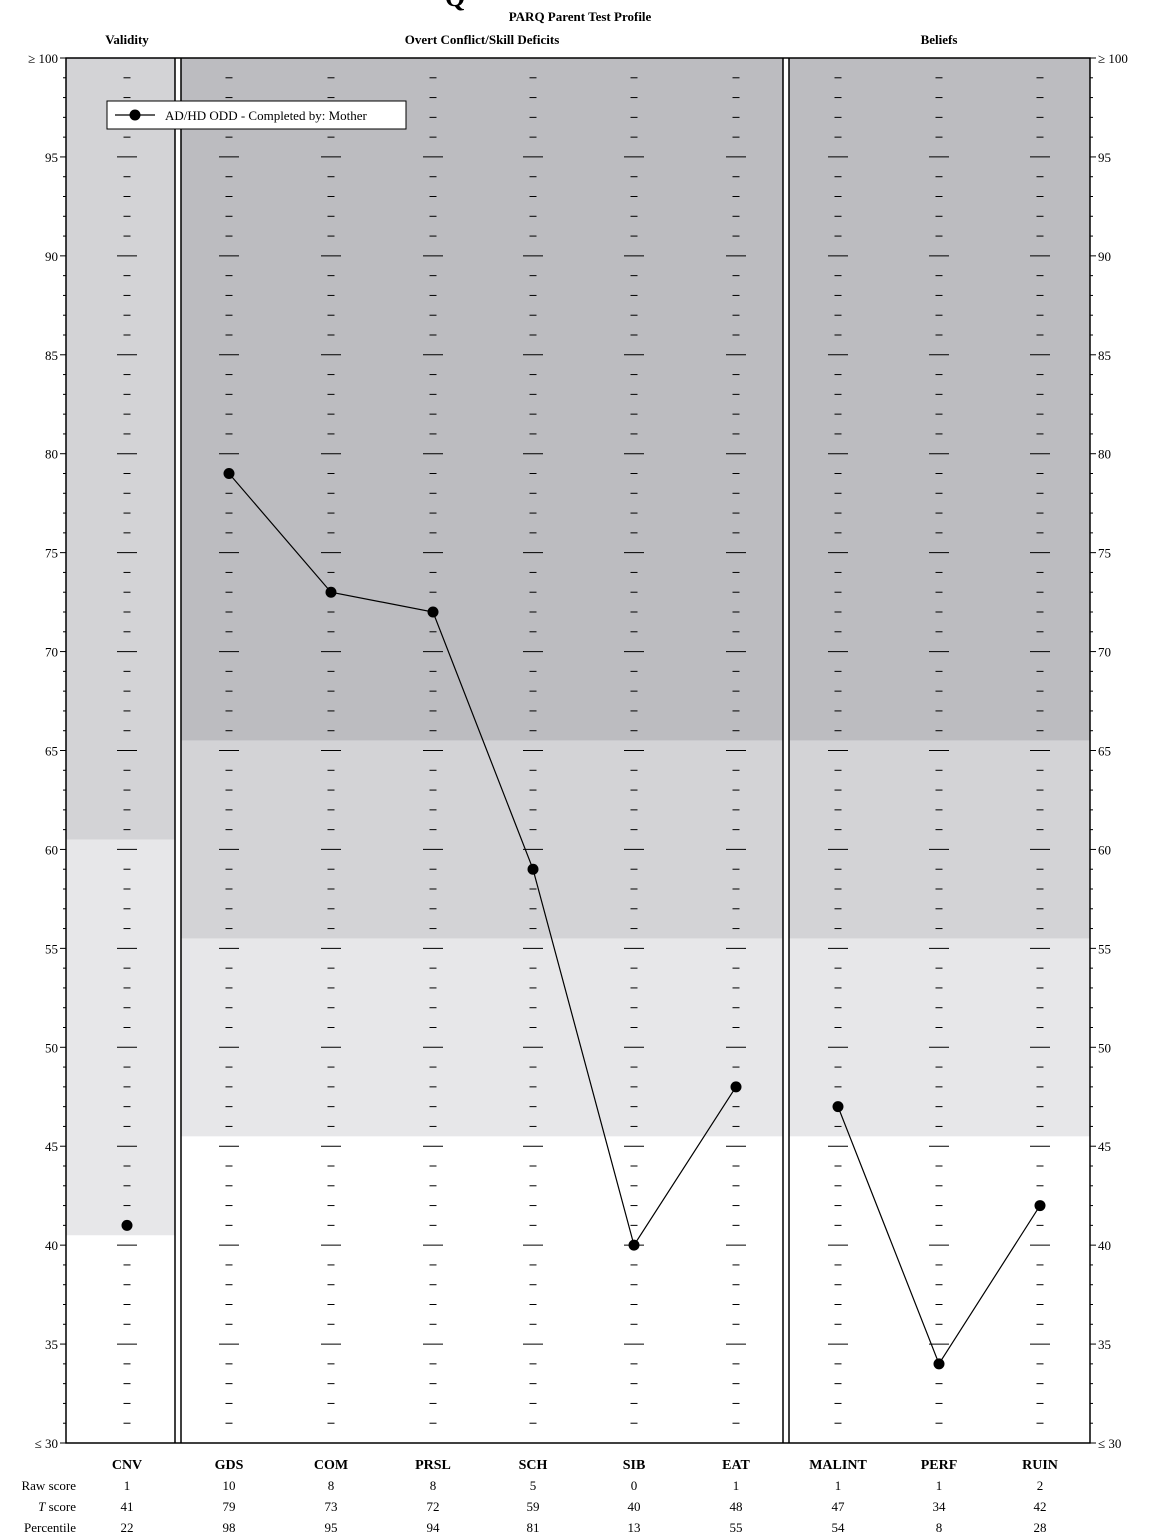 The height and width of the screenshot is (1539, 1153). I want to click on y-tick-label-left: 50, so click(51, 1047).